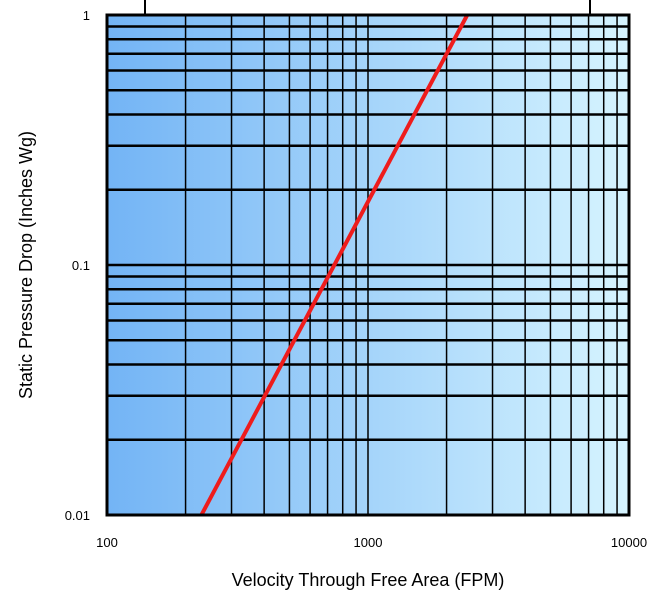  Describe the element at coordinates (629, 542) in the screenshot. I see `x-tick-label: 10000` at that location.